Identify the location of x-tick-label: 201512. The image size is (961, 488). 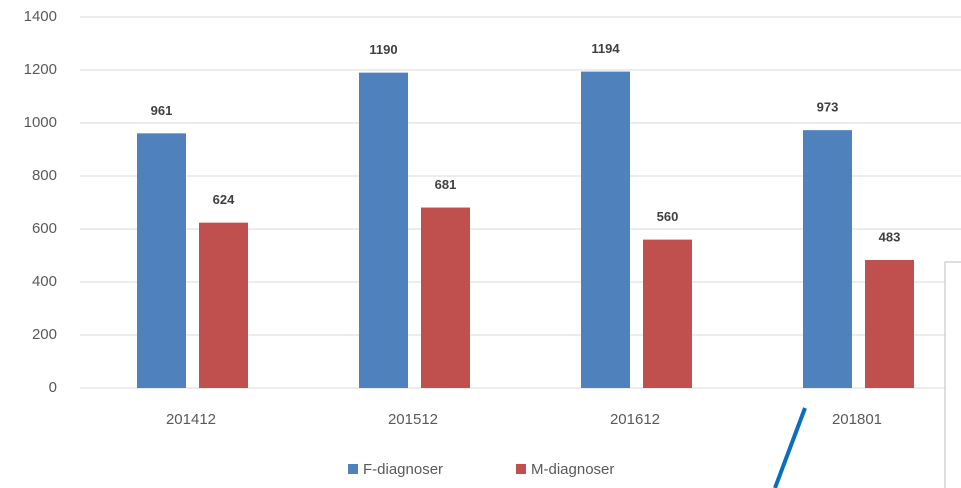
(413, 419).